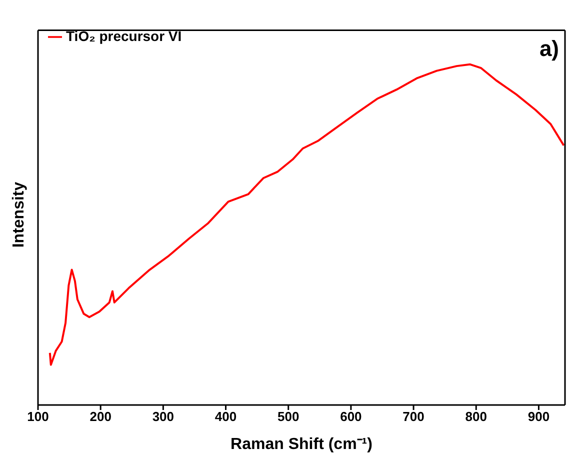 The image size is (573, 461). I want to click on y-axis-title: Intensity, so click(19, 215).